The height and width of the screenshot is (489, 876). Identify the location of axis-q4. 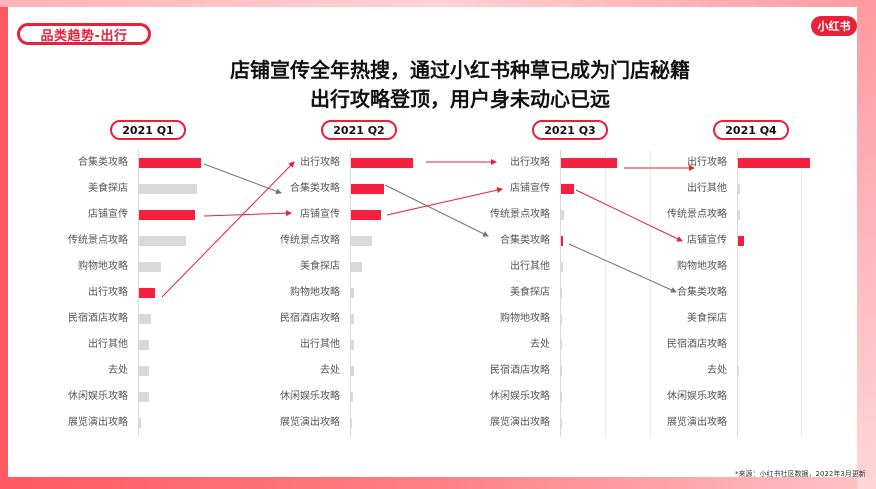
(737, 293).